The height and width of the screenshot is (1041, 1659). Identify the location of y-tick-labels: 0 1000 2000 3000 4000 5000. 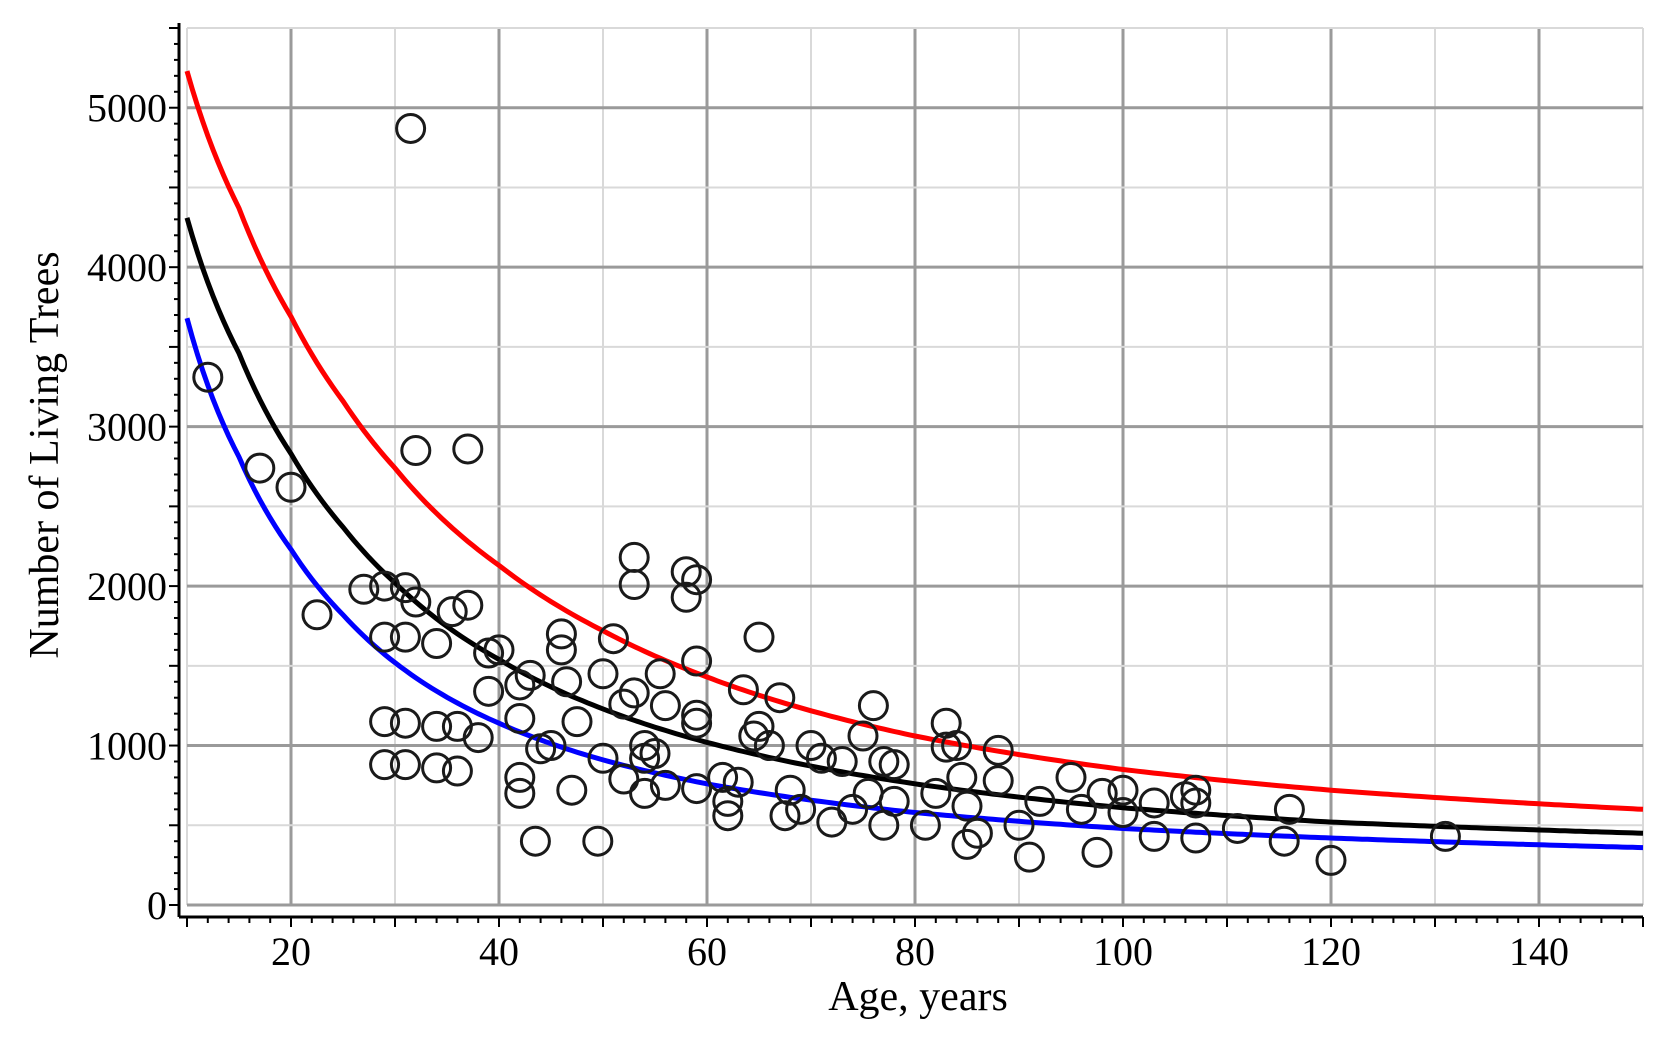
(127, 507).